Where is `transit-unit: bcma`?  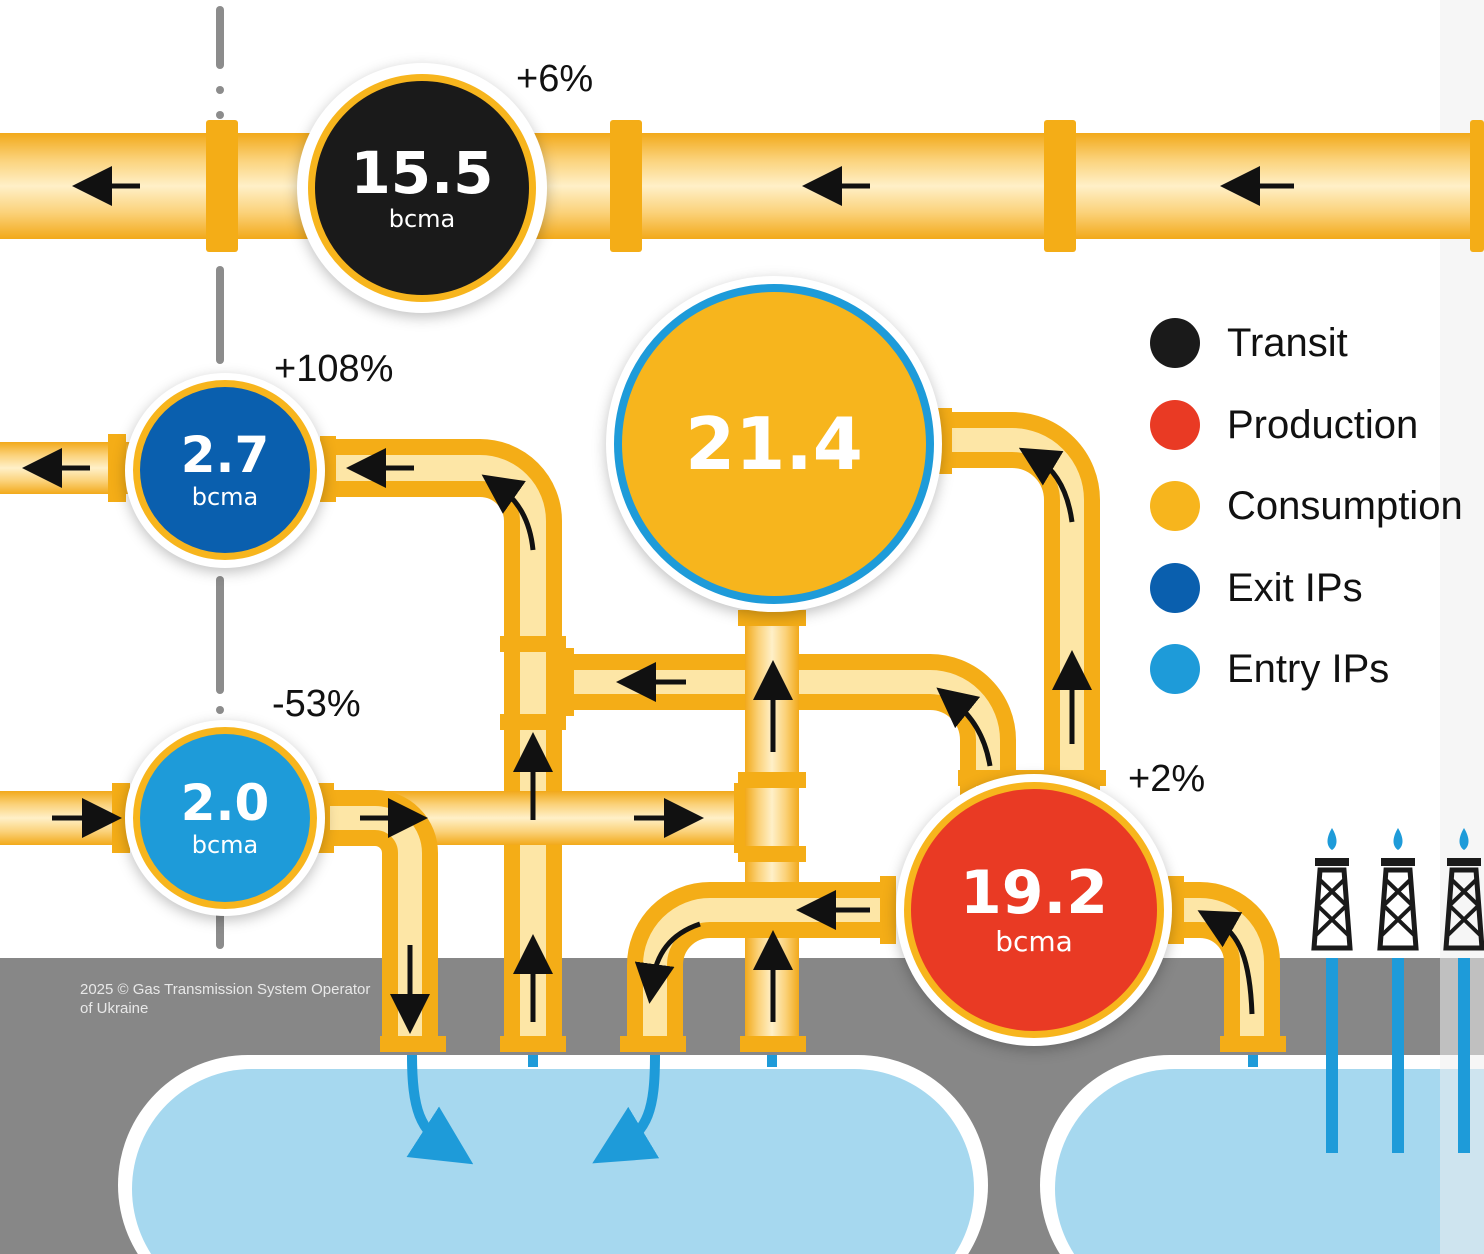 transit-unit: bcma is located at coordinates (422, 218).